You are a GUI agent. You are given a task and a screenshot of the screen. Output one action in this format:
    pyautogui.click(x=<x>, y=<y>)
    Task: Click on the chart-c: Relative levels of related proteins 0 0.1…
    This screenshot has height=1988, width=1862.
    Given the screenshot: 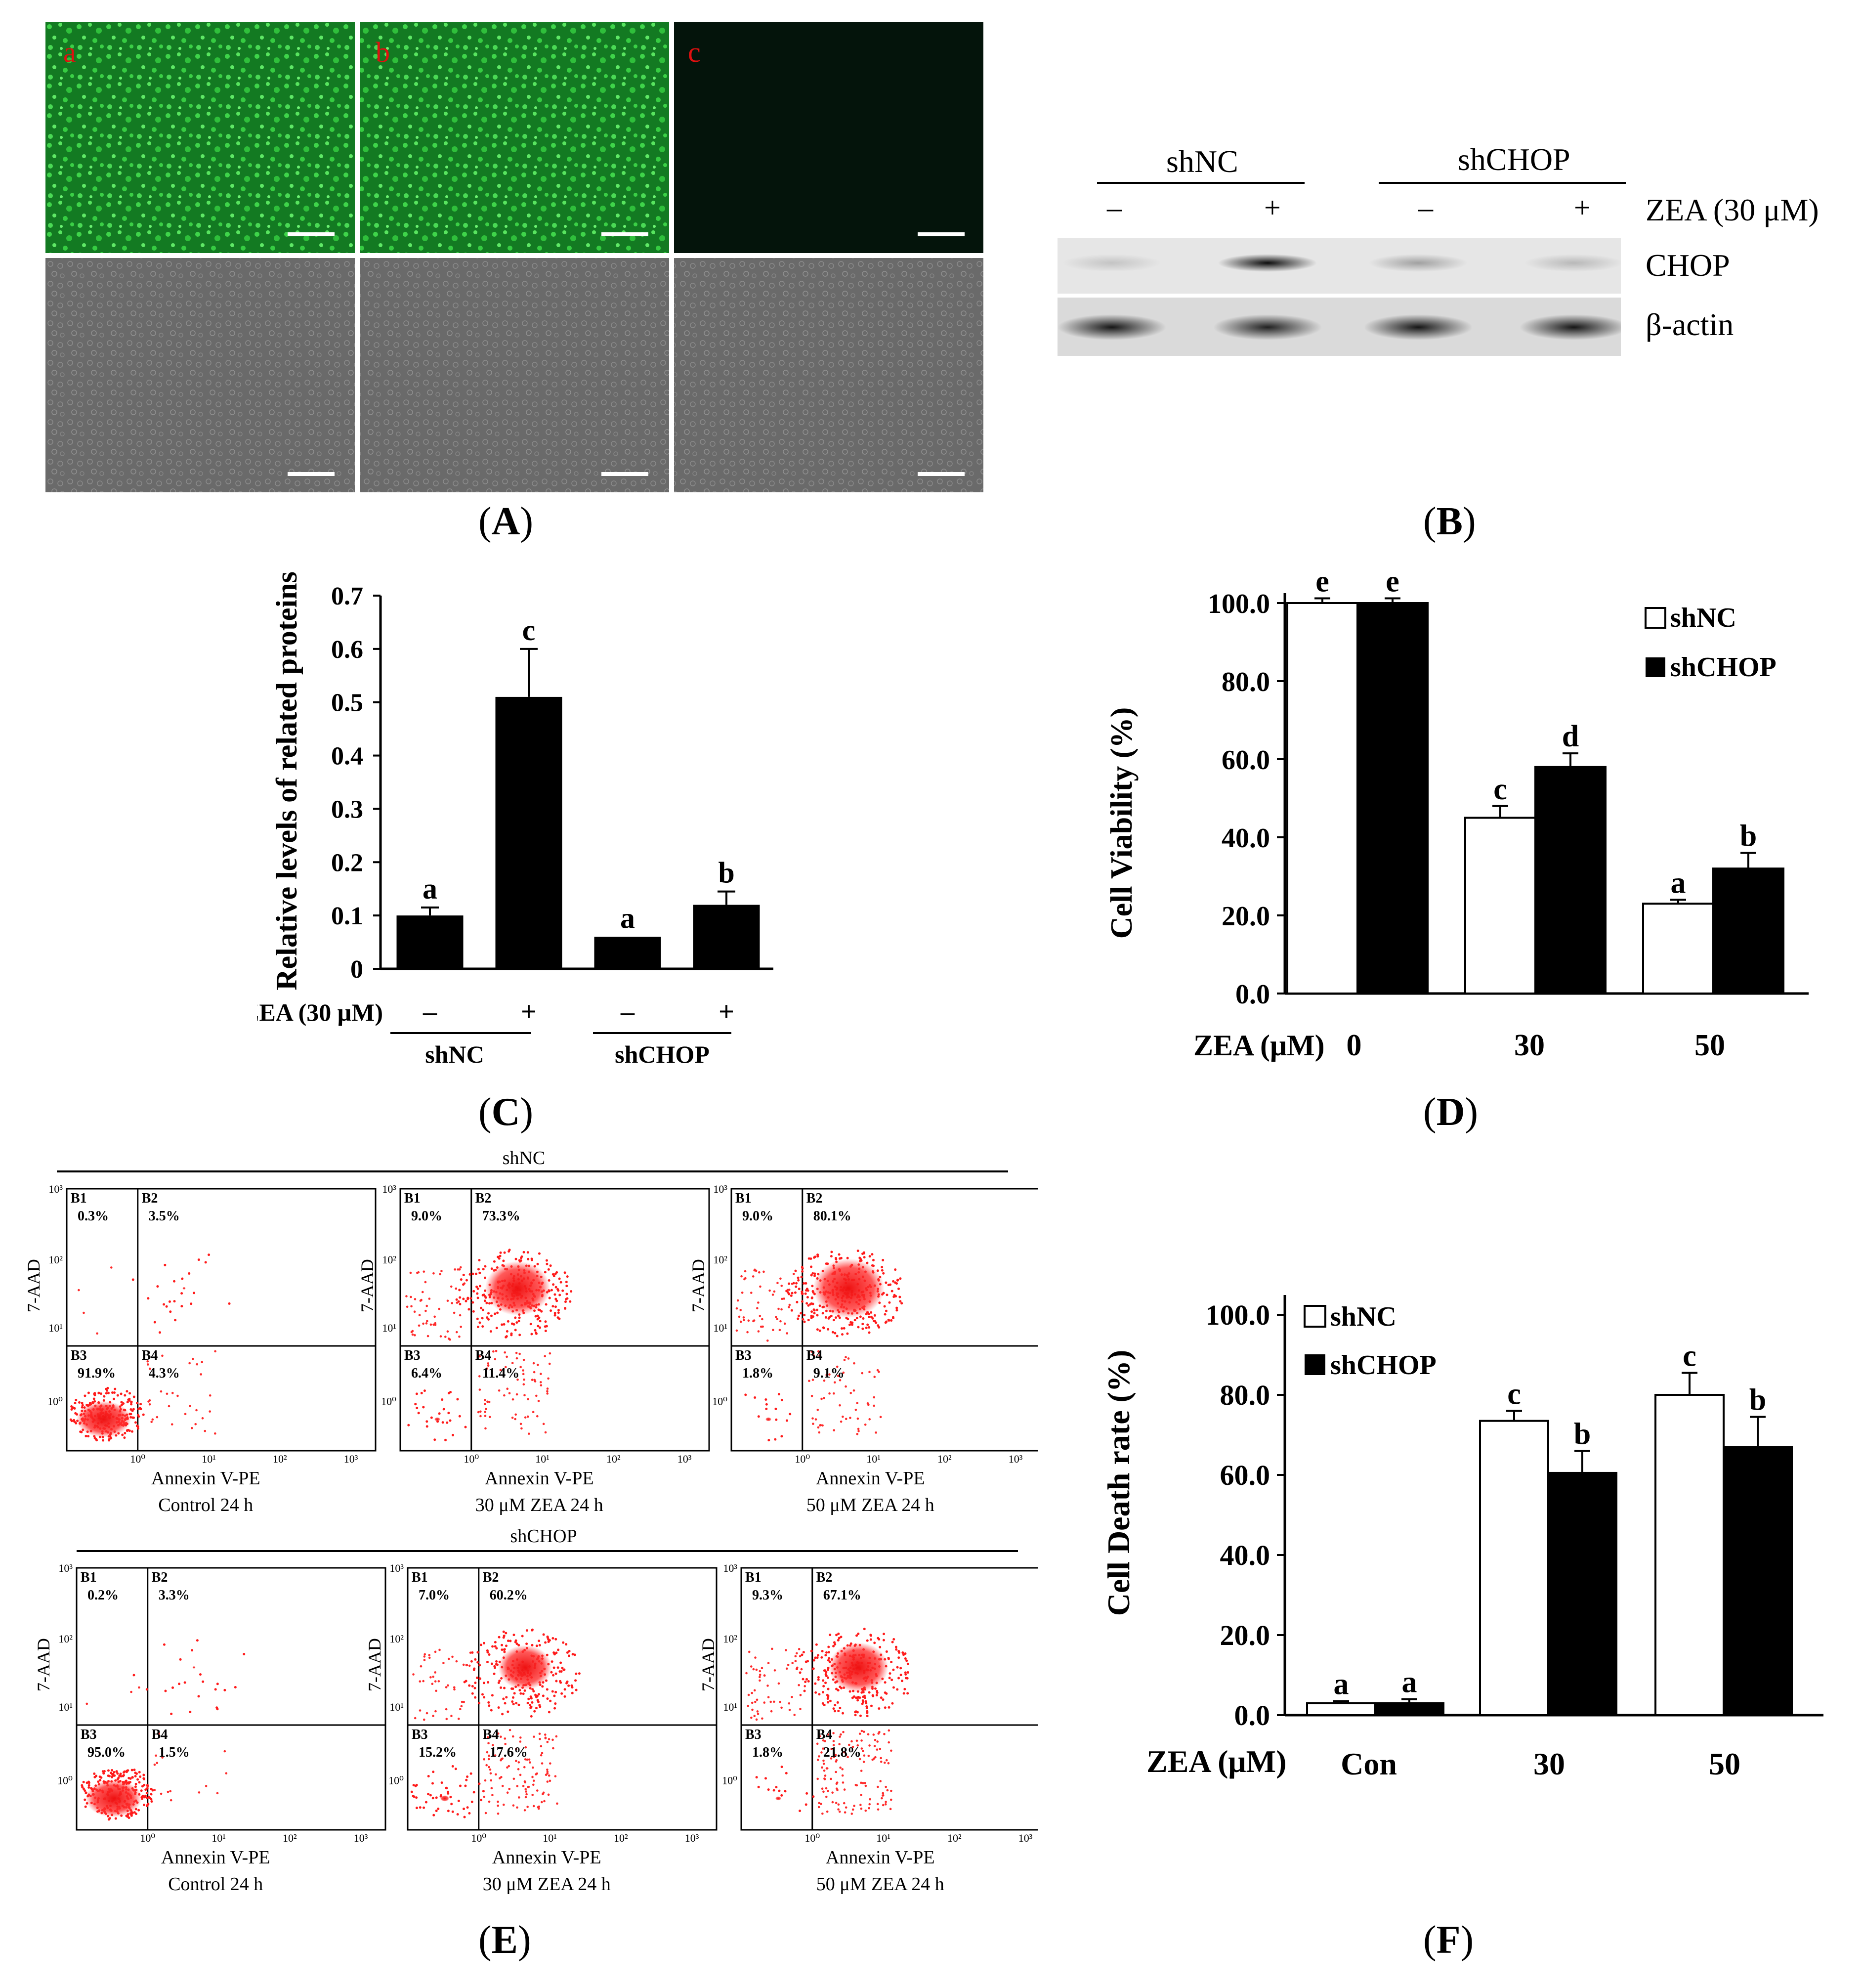 What is the action you would take?
    pyautogui.click(x=508, y=819)
    